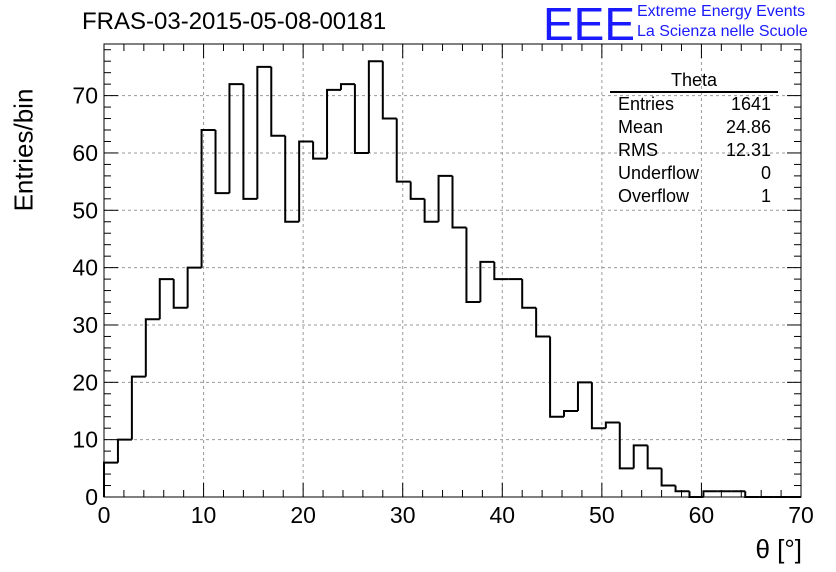  I want to click on stats-row-rms: RMS 12.31, so click(694, 150).